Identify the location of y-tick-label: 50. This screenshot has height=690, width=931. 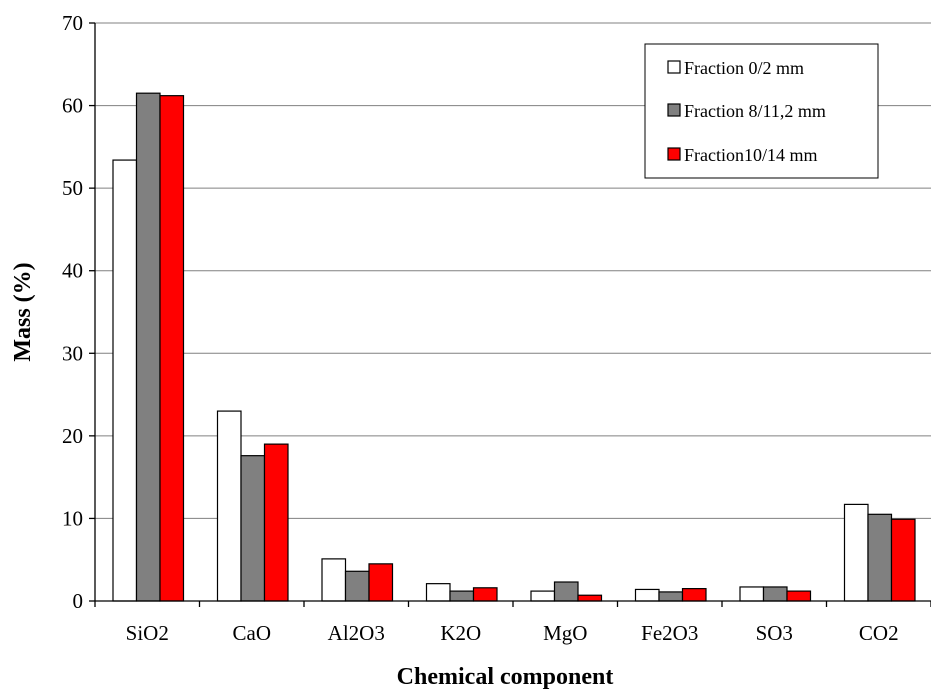
(72, 188).